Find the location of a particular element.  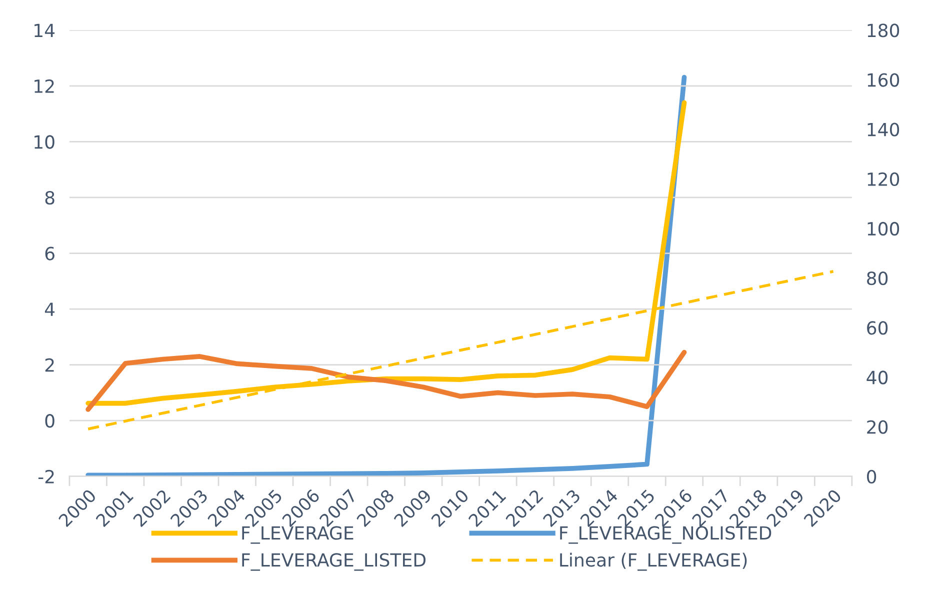

y2-tick-label: 60 is located at coordinates (877, 328).